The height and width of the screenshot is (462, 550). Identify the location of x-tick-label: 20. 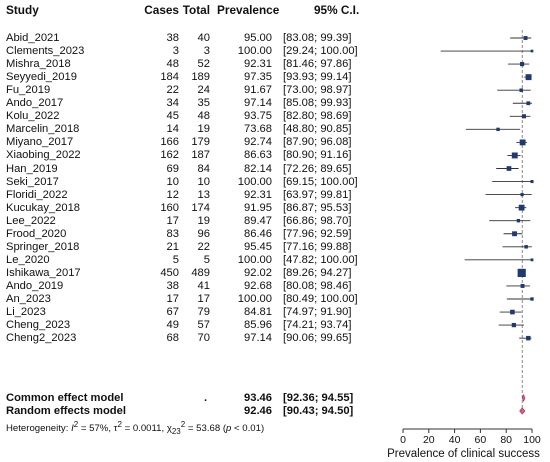
(429, 440).